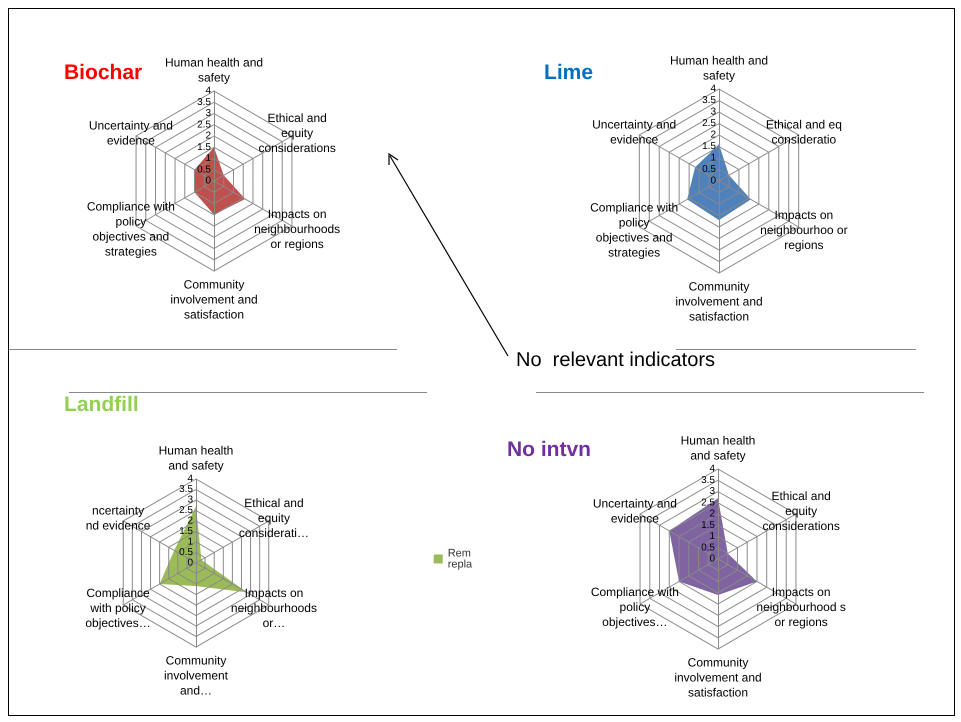 This screenshot has height=722, width=961. What do you see at coordinates (569, 72) in the screenshot?
I see `chart-title: Lime` at bounding box center [569, 72].